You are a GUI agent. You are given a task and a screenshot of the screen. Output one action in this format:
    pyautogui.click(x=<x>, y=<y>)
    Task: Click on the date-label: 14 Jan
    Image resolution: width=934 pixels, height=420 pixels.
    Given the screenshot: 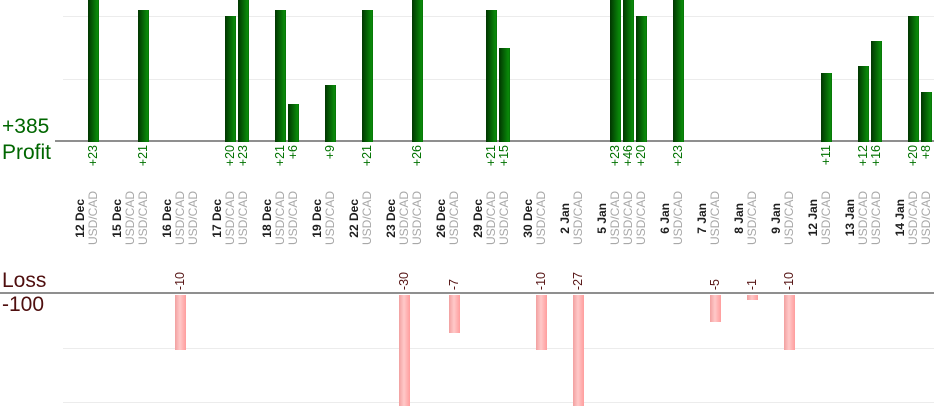 What is the action you would take?
    pyautogui.click(x=900, y=218)
    